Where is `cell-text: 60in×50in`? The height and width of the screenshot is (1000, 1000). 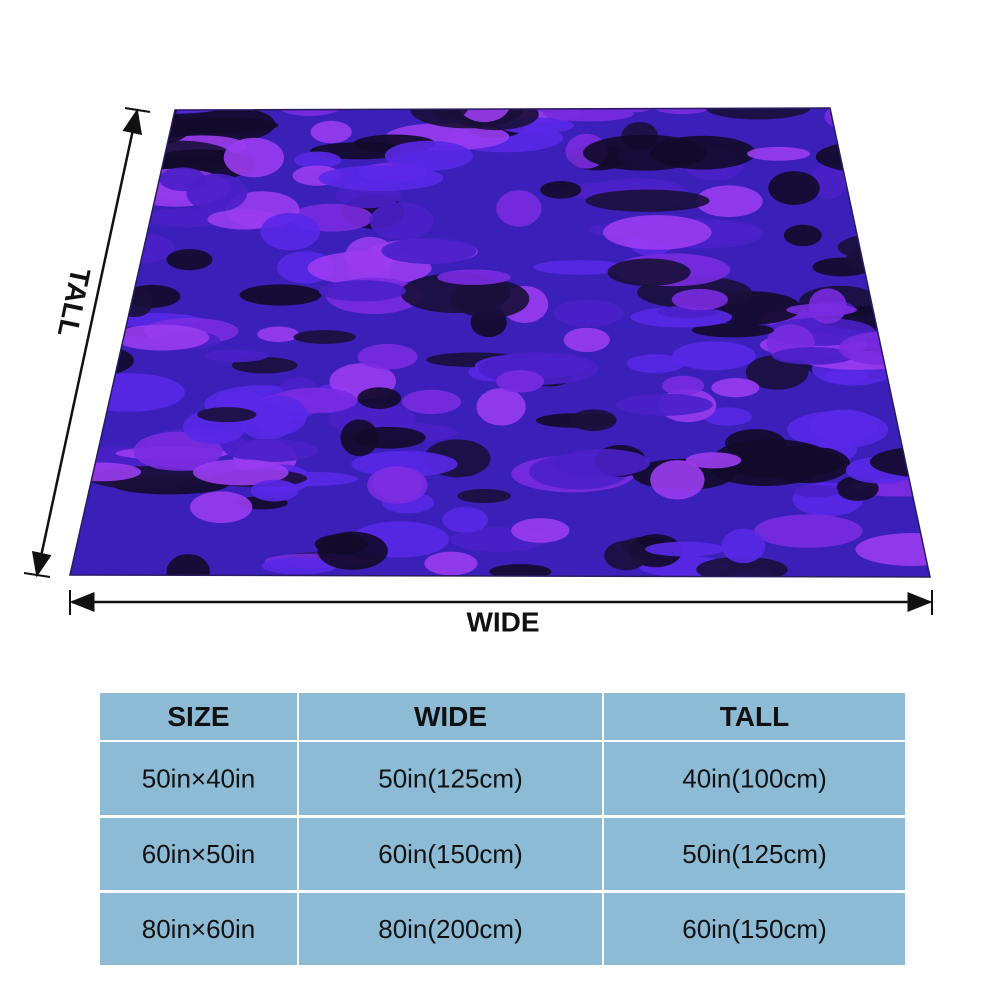
cell-text: 60in×50in is located at coordinates (199, 854).